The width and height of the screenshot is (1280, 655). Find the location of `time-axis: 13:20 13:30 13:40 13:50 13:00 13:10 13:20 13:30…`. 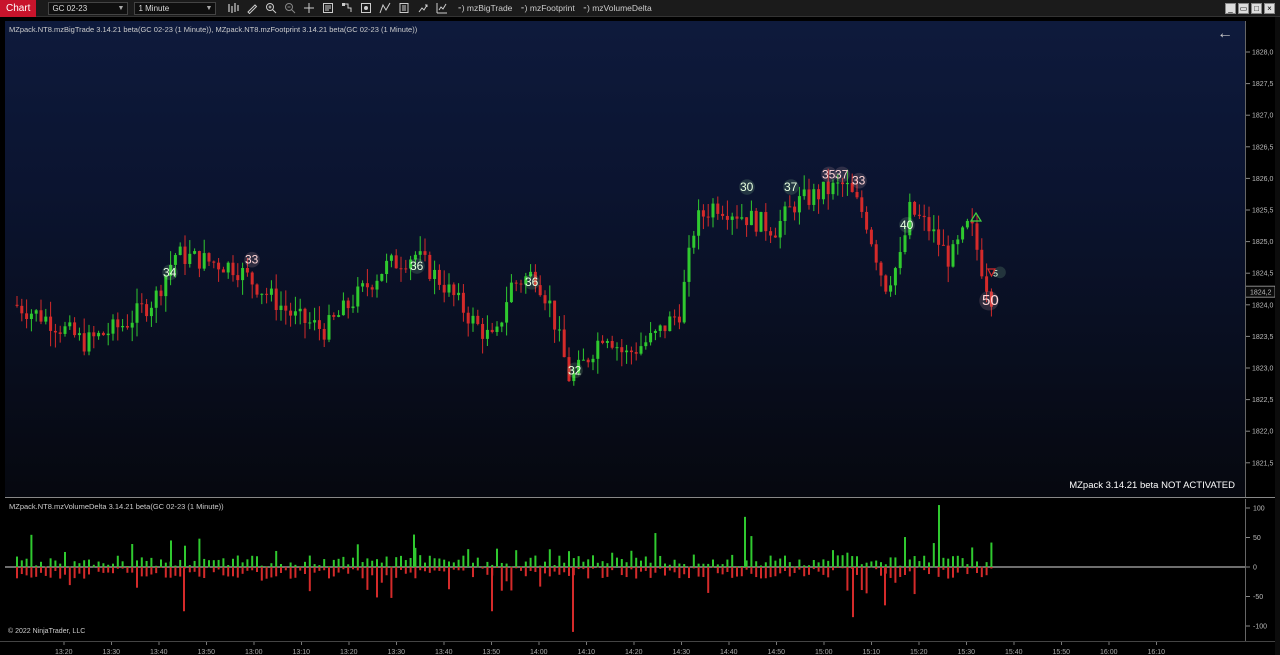

time-axis: 13:20 13:30 13:40 13:50 13:00 13:10 13:20 13:30… is located at coordinates (640, 648).